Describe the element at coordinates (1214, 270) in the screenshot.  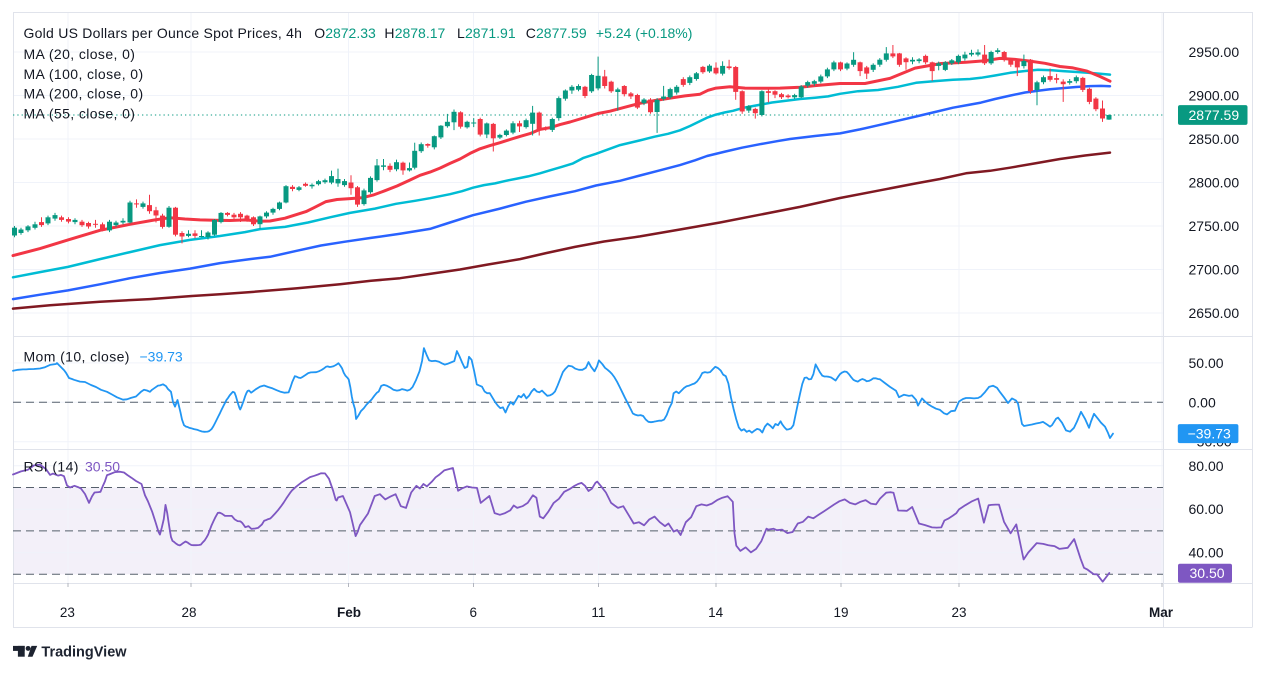
I see `svg-text: 2700.00` at that location.